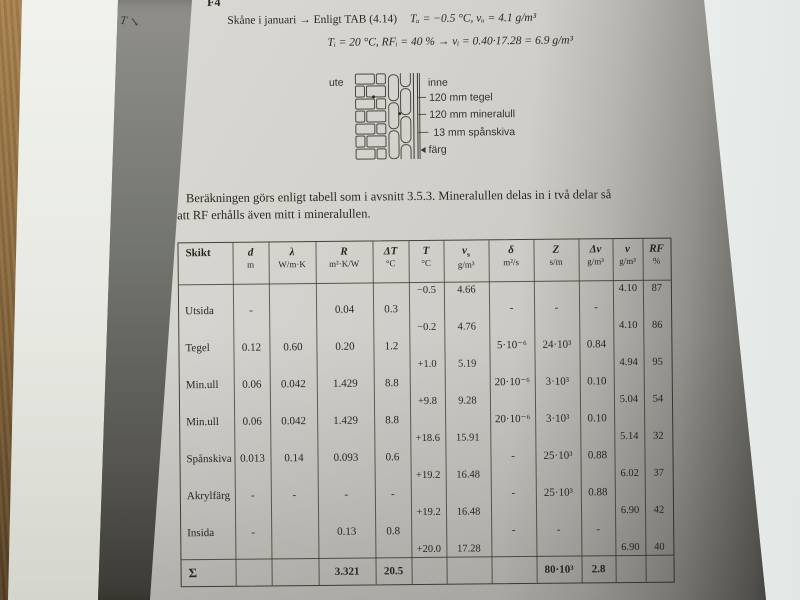  Describe the element at coordinates (474, 132) in the screenshot. I see `label-spanskiva: 13 mm spånskiva` at that location.